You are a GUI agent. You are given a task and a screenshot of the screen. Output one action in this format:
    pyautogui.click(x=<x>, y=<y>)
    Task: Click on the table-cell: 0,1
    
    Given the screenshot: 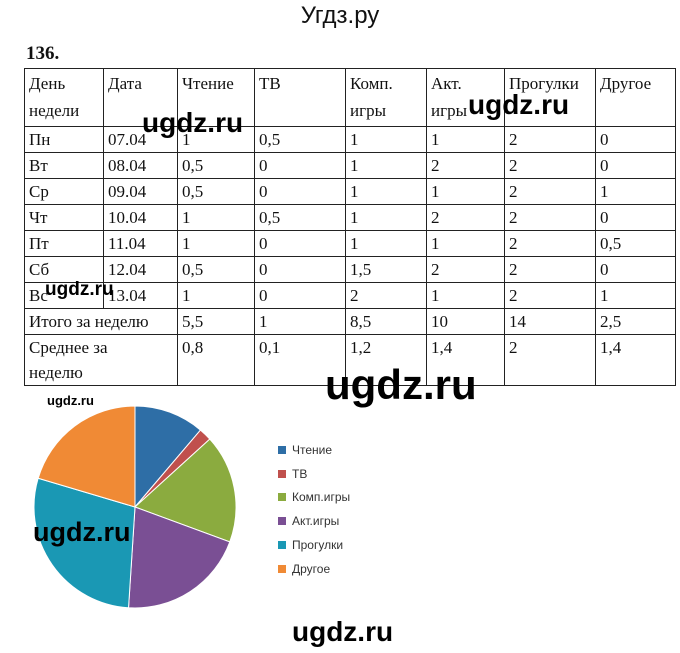 What is the action you would take?
    pyautogui.click(x=300, y=360)
    